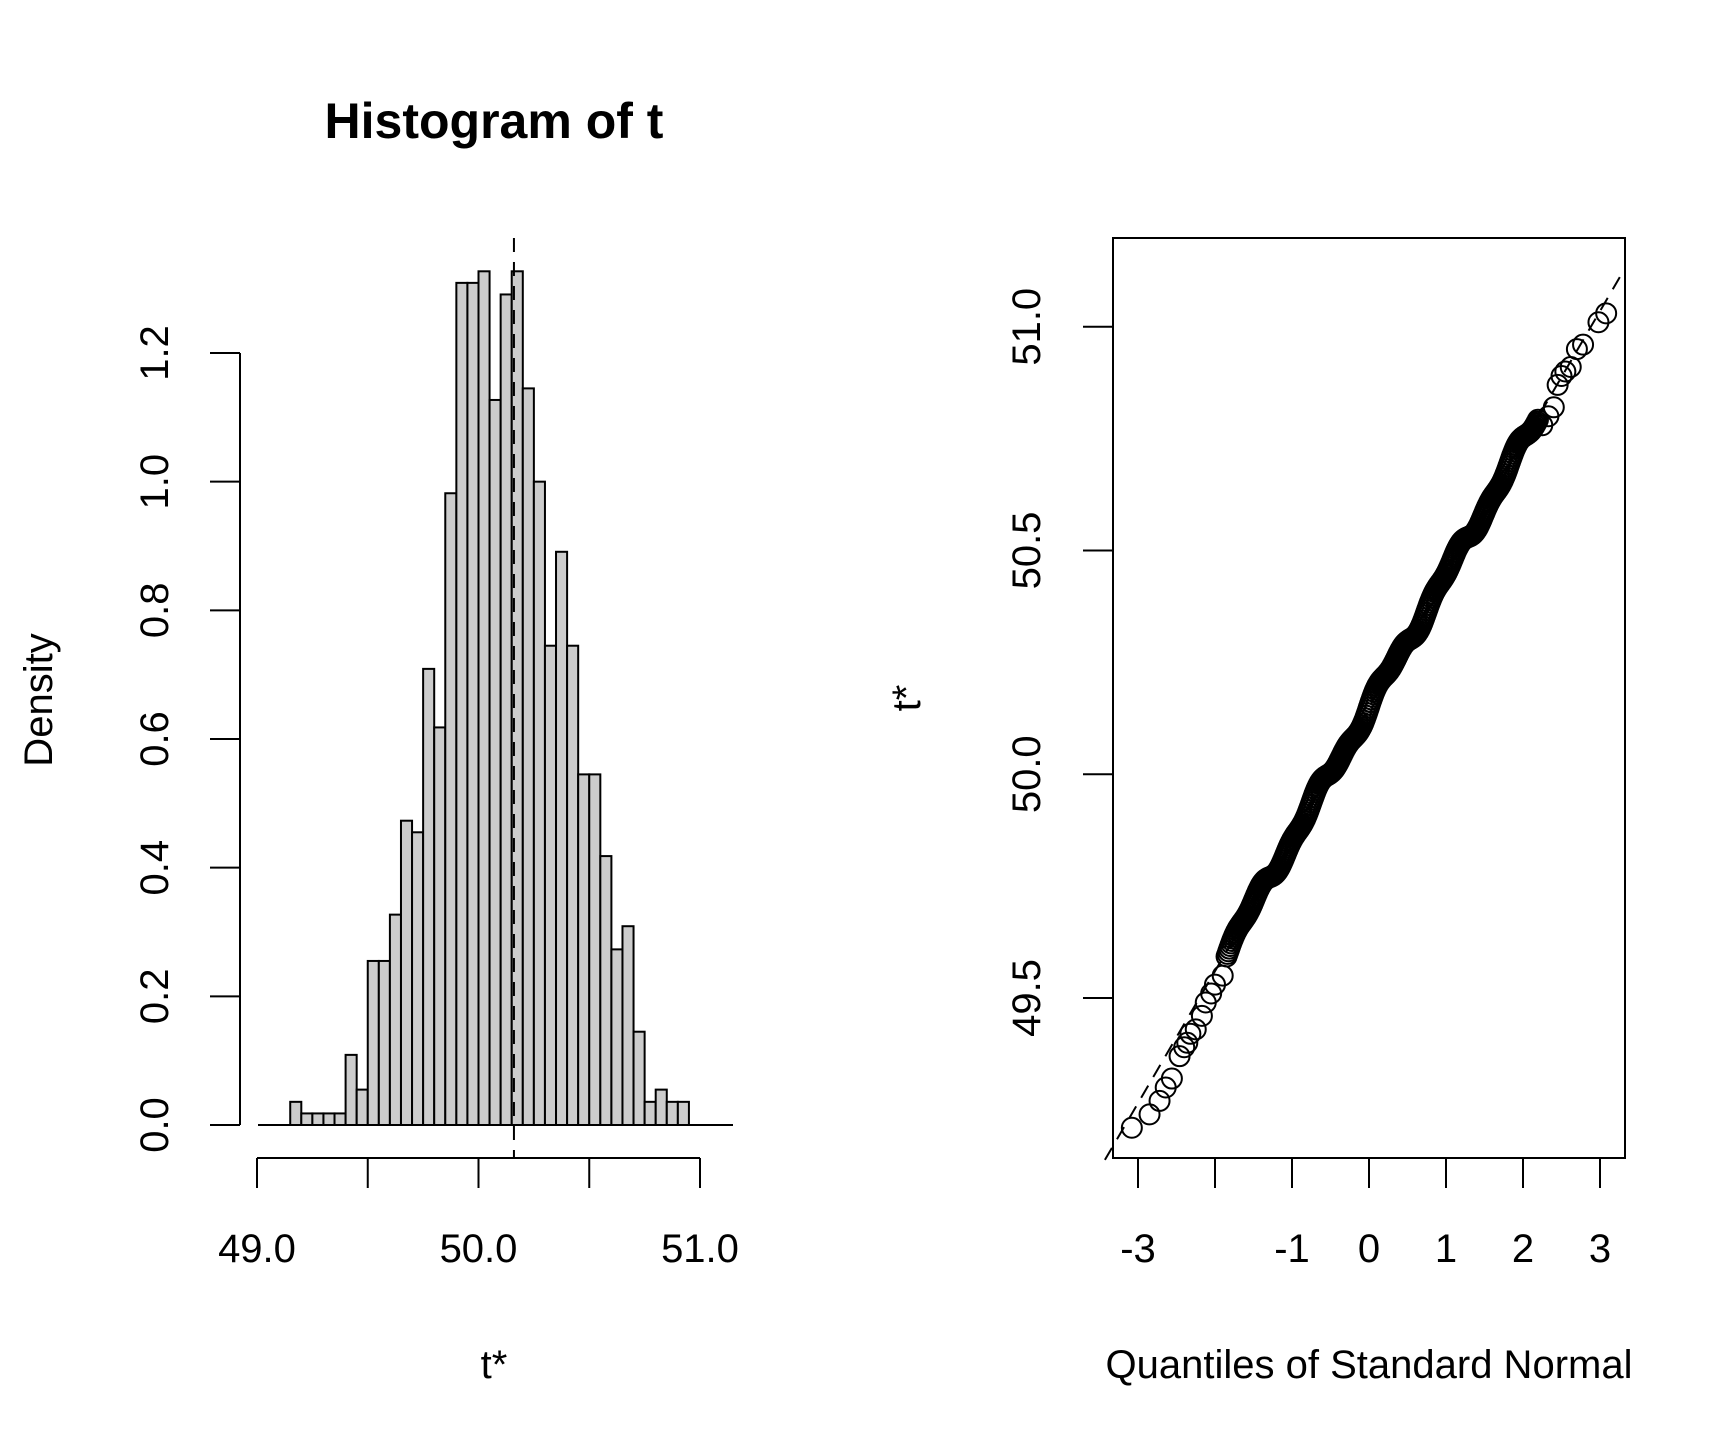  I want to click on qq-y-tick-label: 50.5, so click(1027, 551).